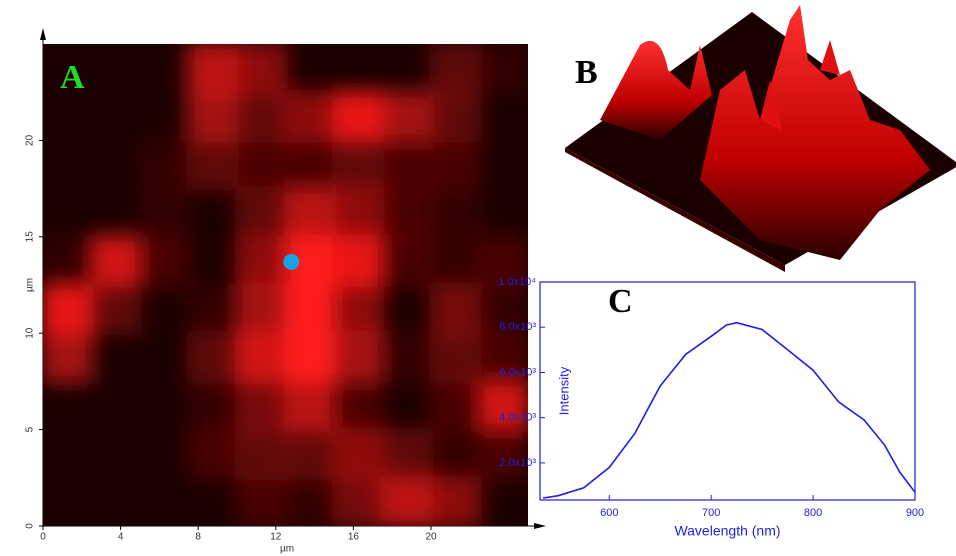  Describe the element at coordinates (276, 537) in the screenshot. I see `x-tick-label: 12` at that location.